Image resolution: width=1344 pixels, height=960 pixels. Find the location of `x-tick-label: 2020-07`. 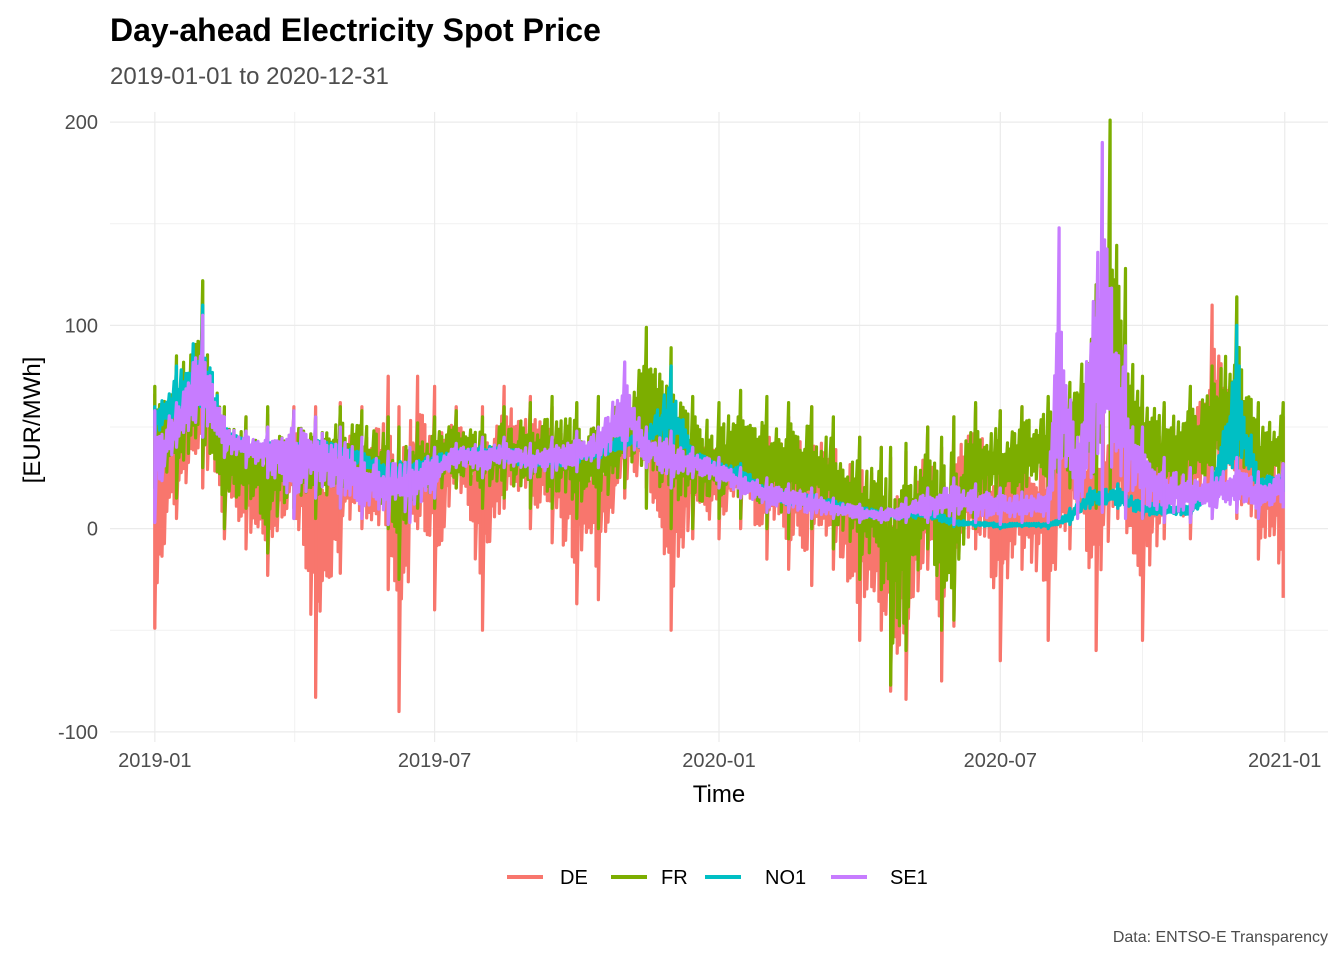

x-tick-label: 2020-07 is located at coordinates (1000, 761).